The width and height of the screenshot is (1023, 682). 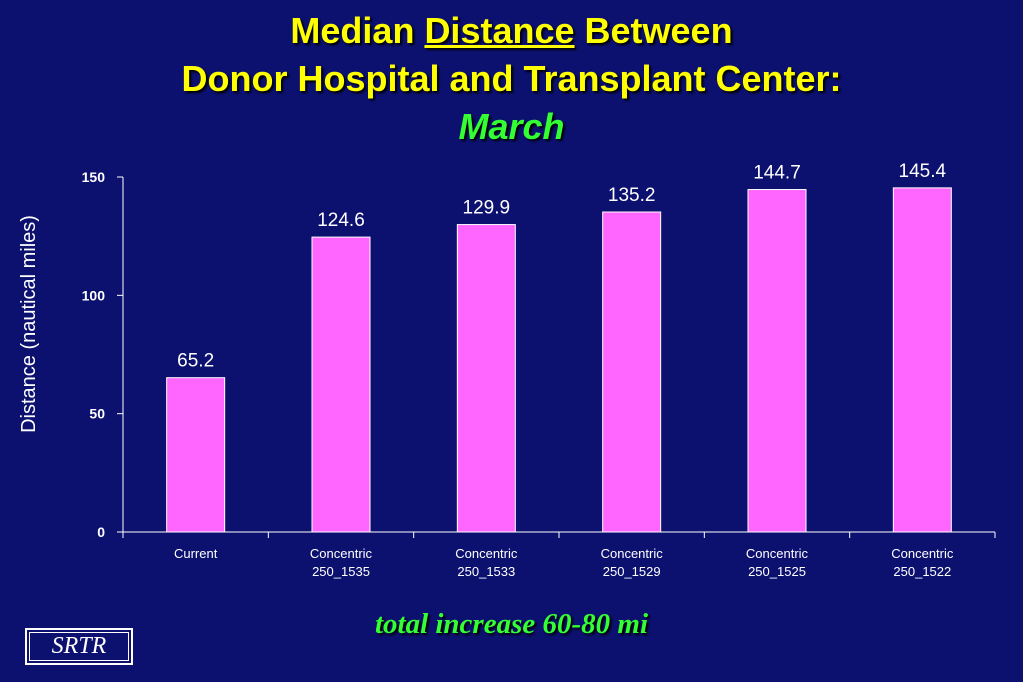 What do you see at coordinates (196, 553) in the screenshot?
I see `x-tick-label: Current` at bounding box center [196, 553].